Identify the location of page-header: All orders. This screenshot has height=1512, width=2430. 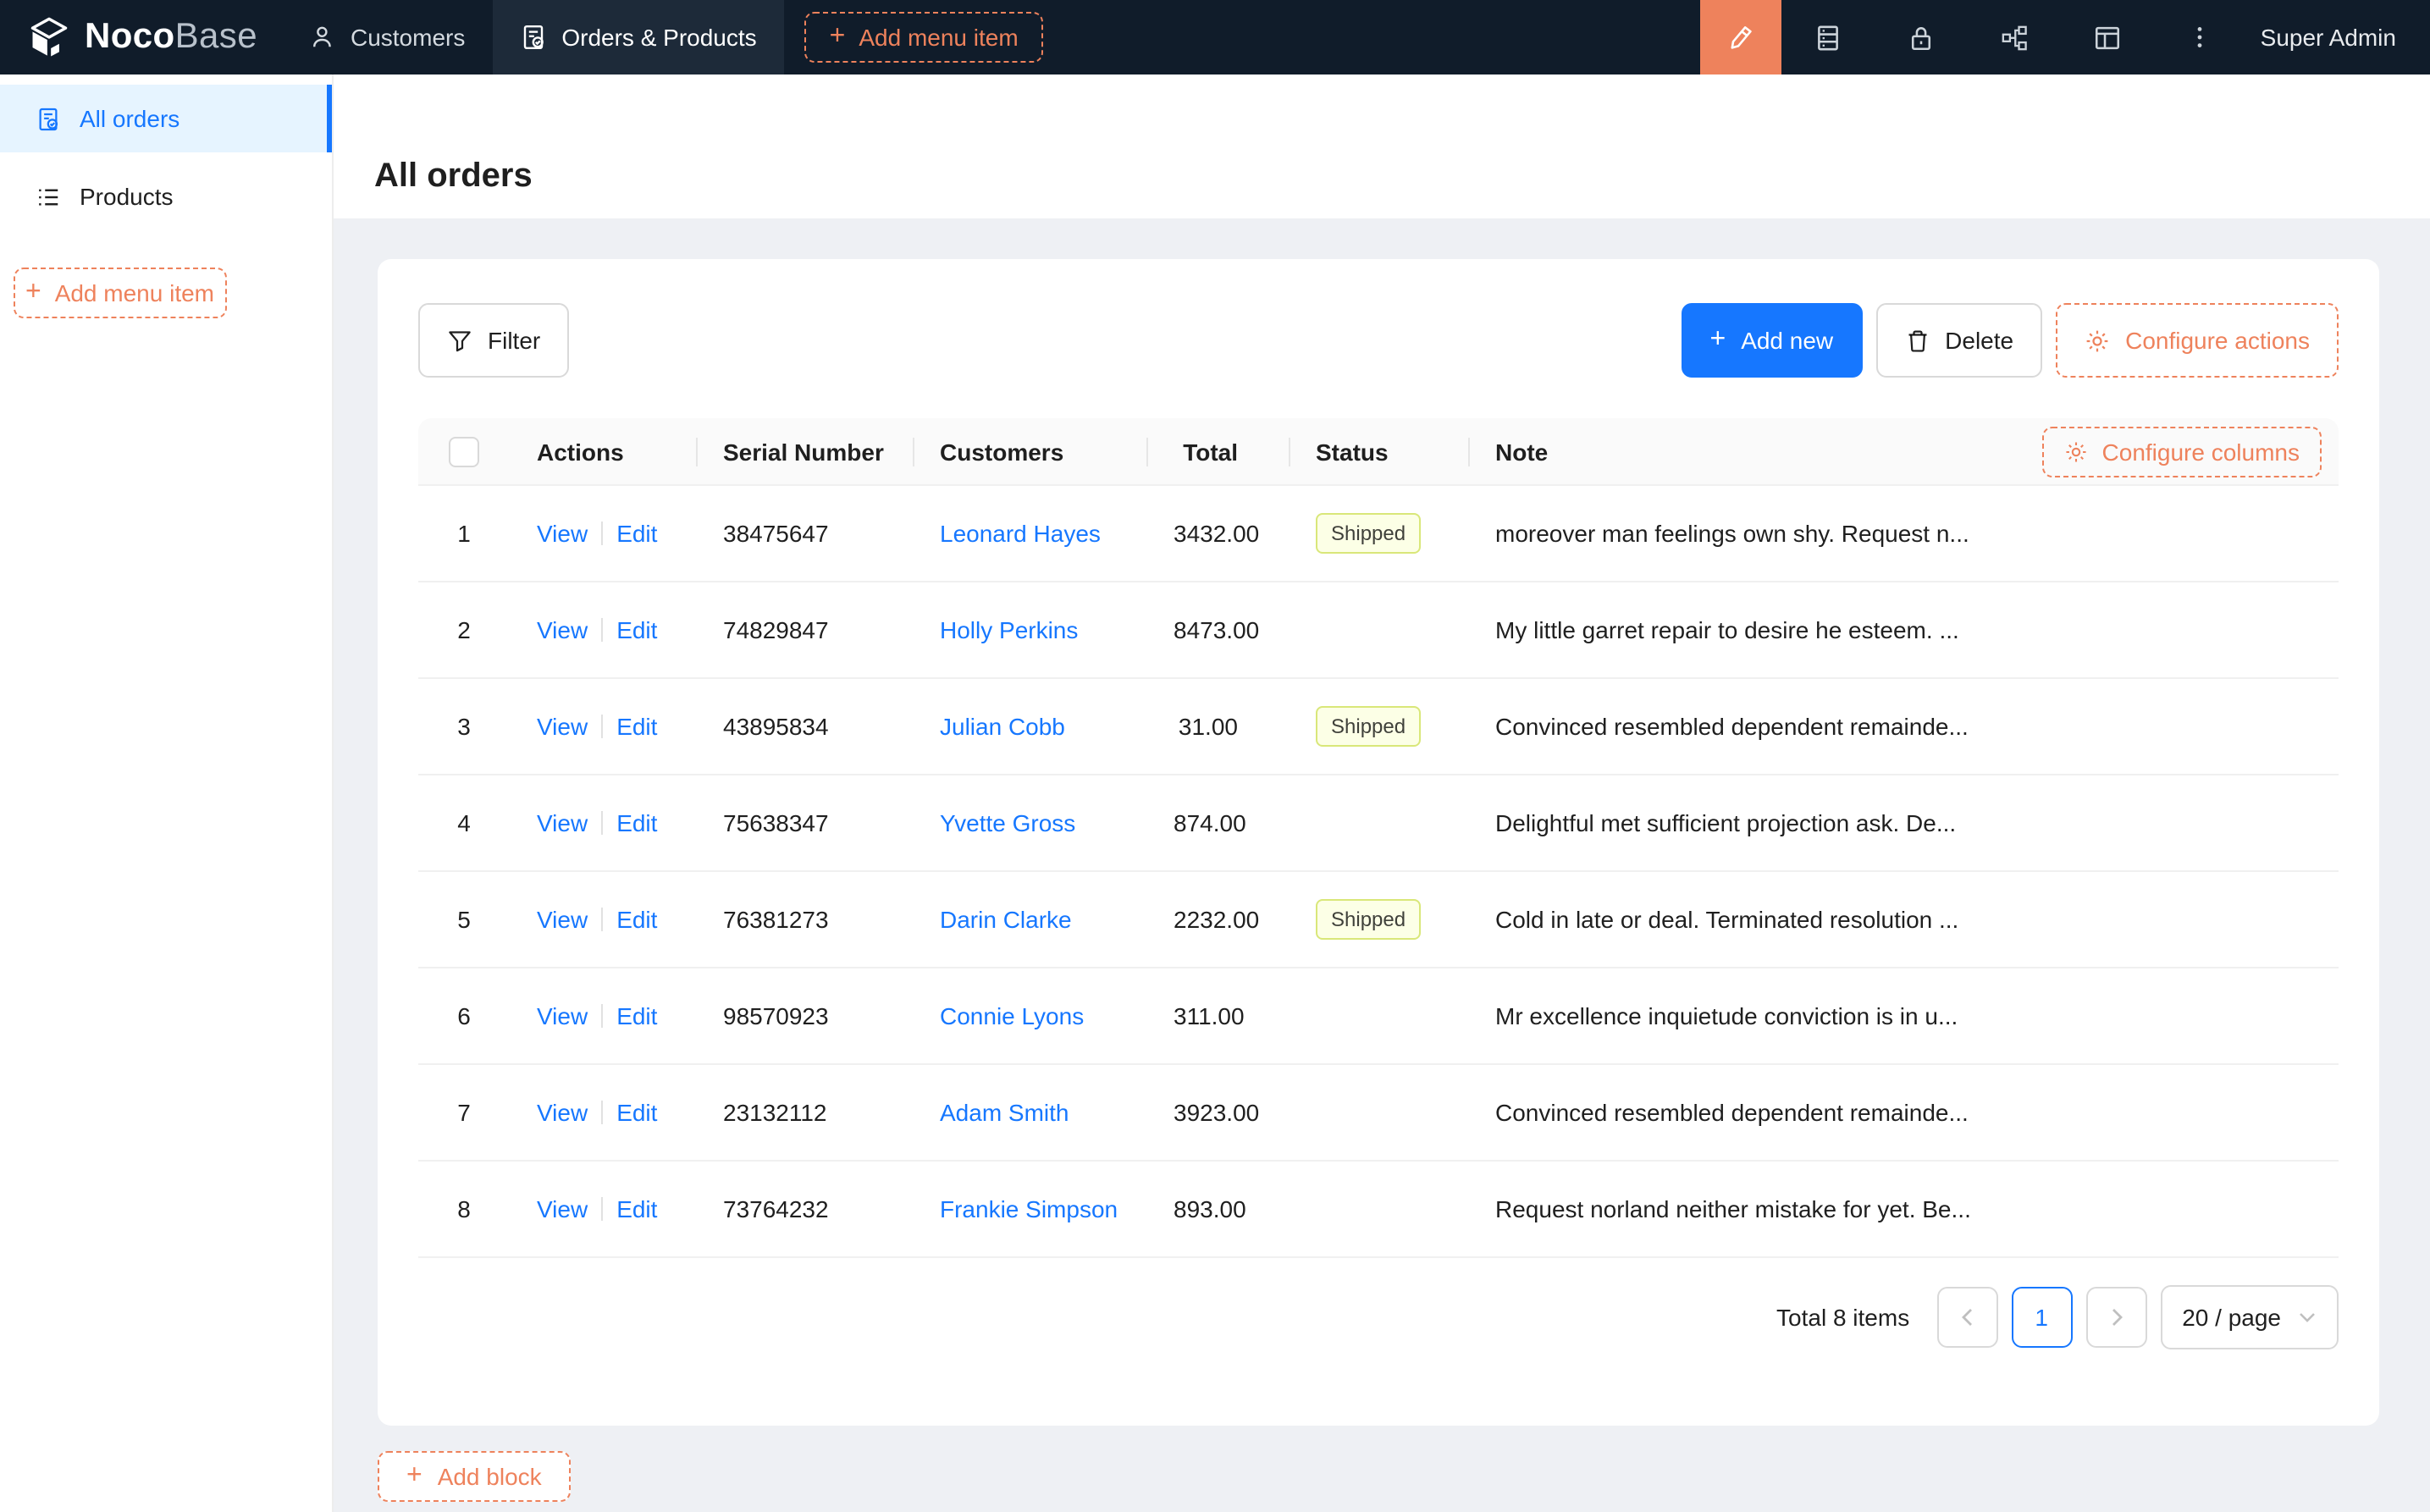
(1382, 146).